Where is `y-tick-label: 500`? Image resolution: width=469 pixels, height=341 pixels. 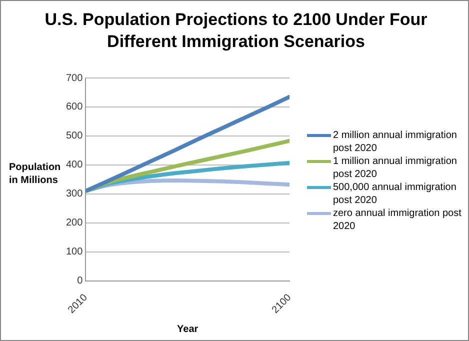
y-tick-label: 500 is located at coordinates (75, 136).